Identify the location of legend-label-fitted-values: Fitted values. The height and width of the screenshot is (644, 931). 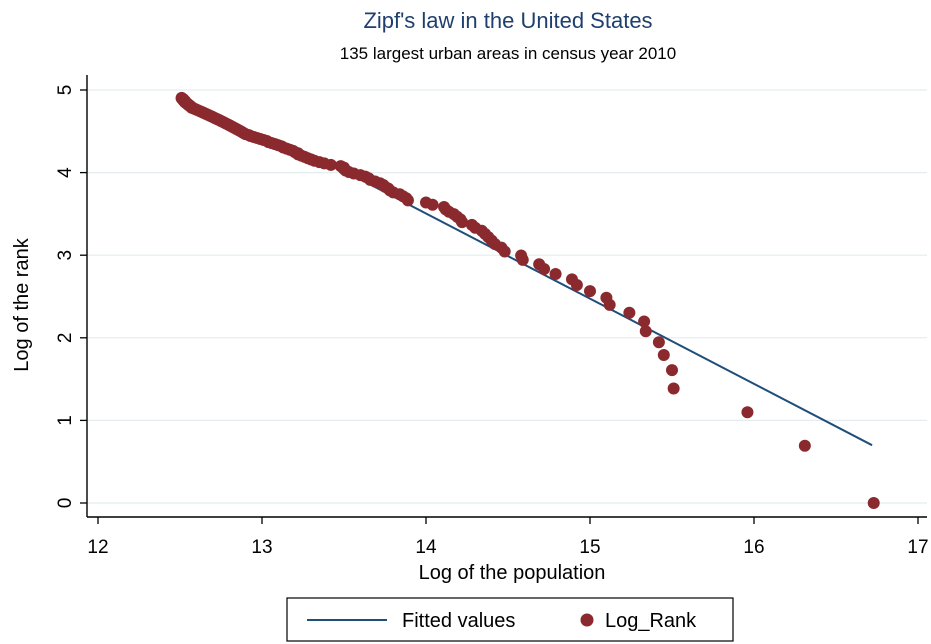
(458, 621).